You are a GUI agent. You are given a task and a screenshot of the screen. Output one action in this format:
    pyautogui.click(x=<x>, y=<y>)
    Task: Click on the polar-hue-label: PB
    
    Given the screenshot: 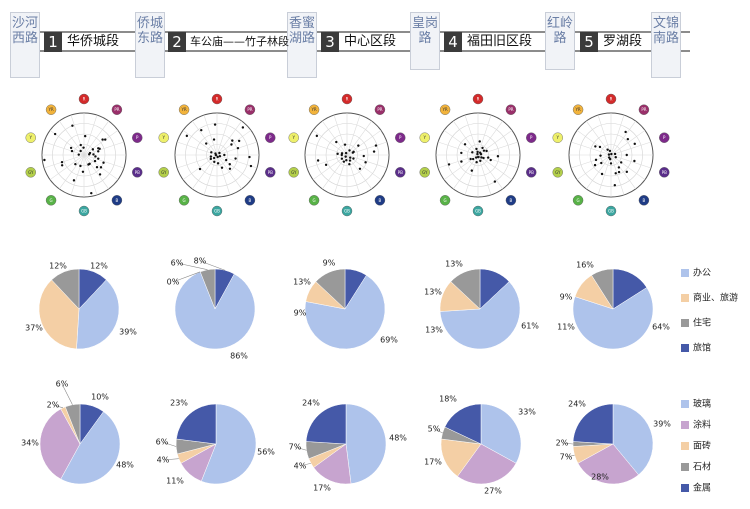 What is the action you would take?
    pyautogui.click(x=664, y=172)
    